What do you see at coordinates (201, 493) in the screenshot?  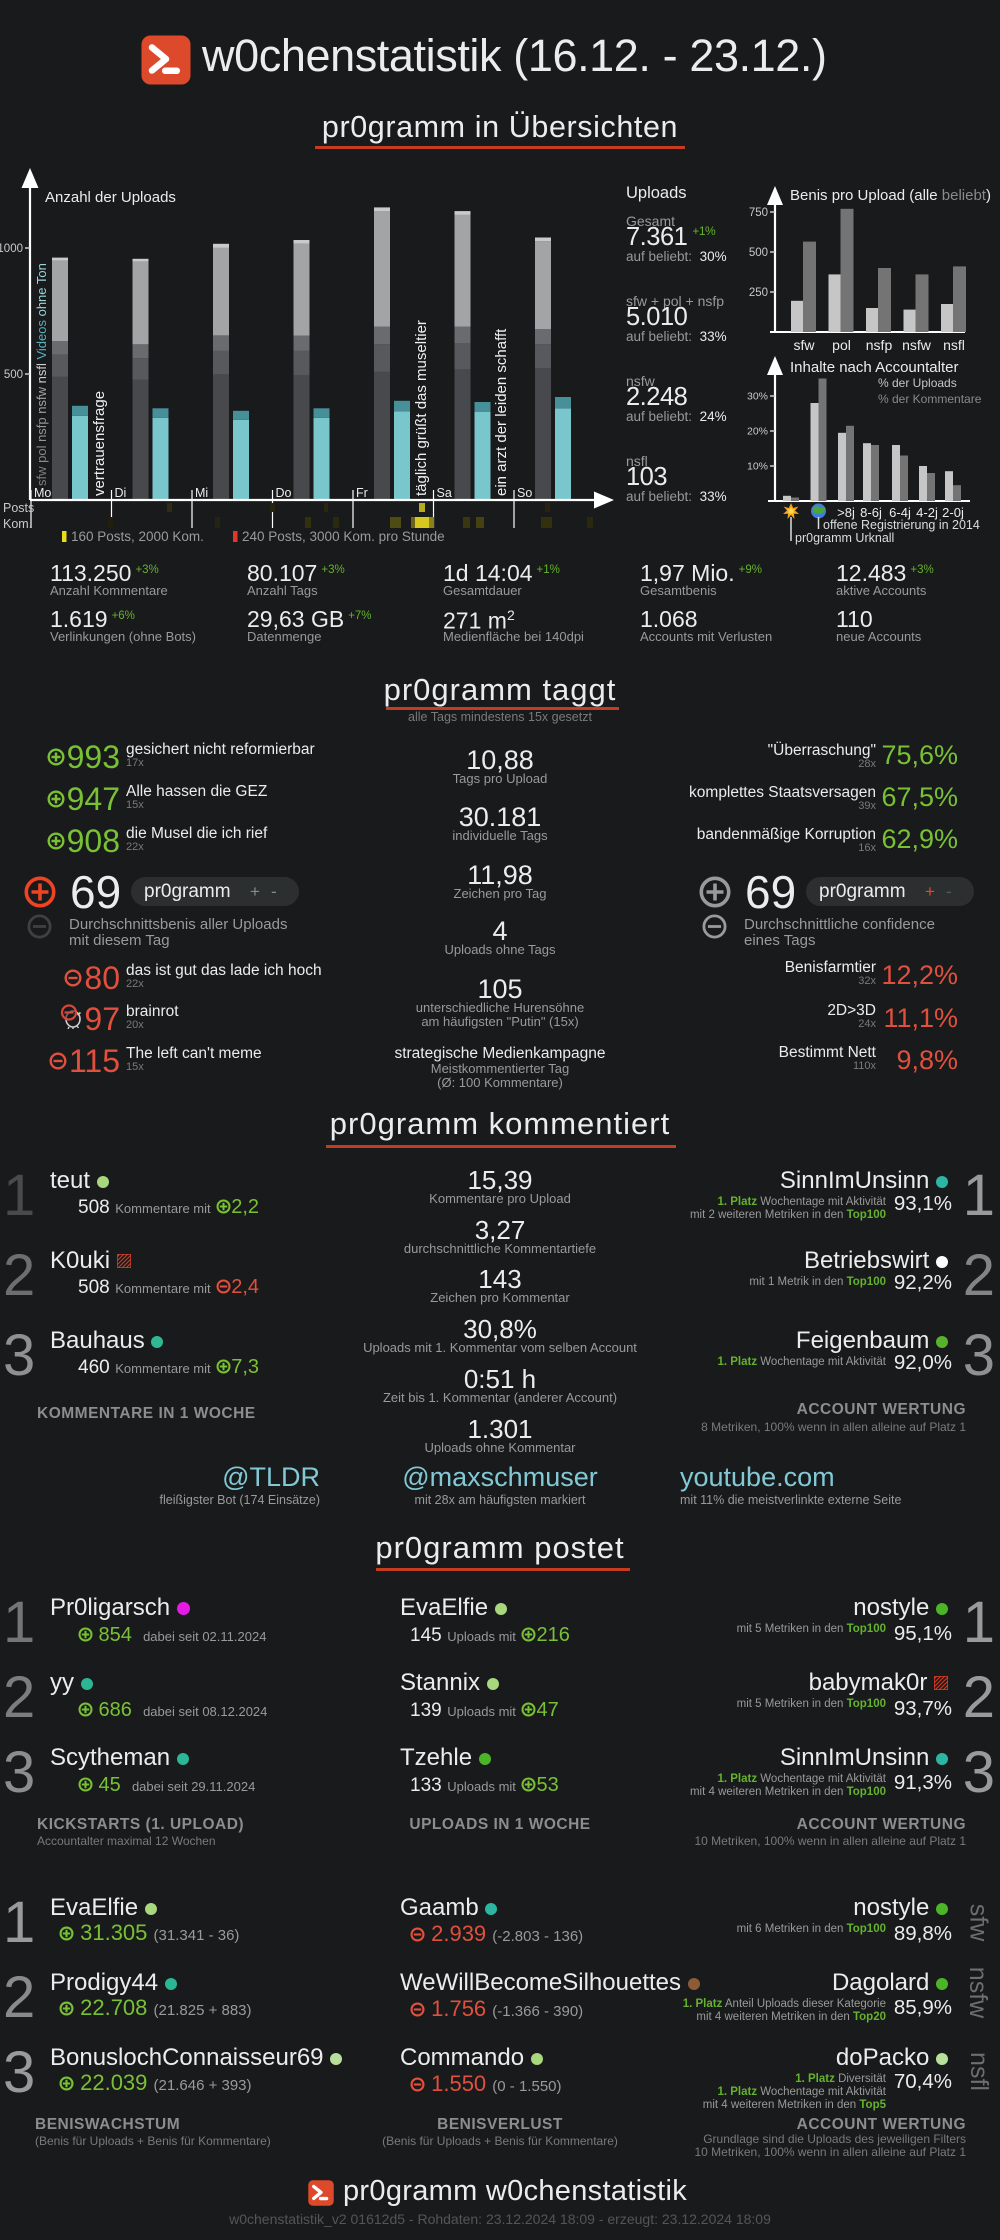 I see `svg-text: Mi` at bounding box center [201, 493].